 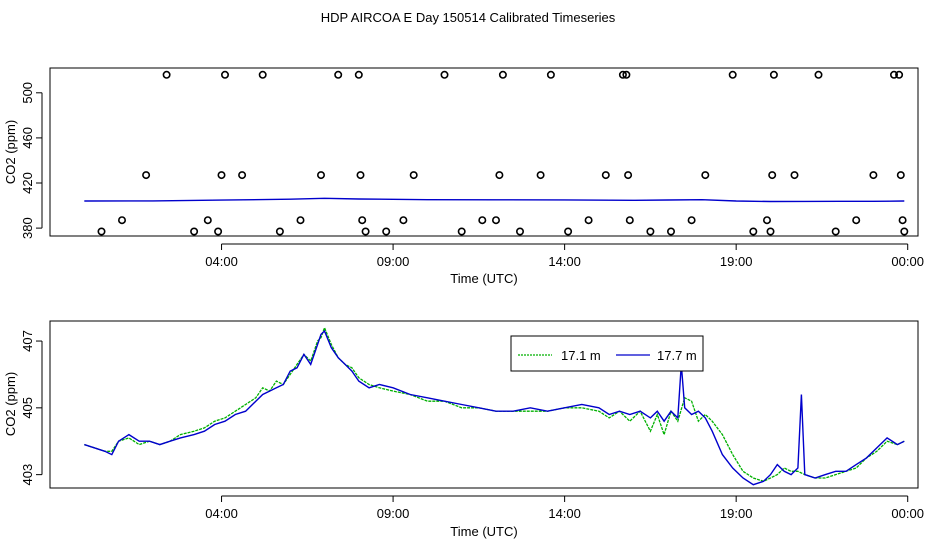 I want to click on scatter-x-tick-label: 09:00, so click(x=393, y=261).